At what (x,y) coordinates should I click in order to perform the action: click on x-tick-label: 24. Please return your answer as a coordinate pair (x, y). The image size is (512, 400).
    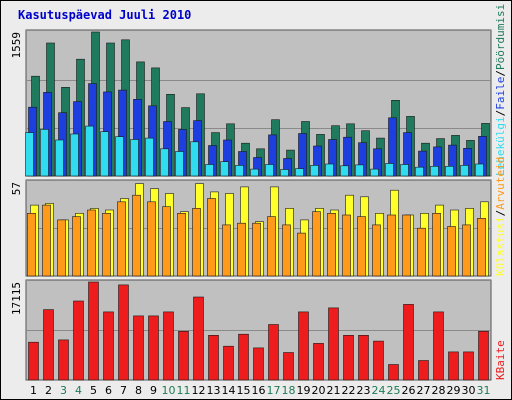
    Looking at the image, I should click on (379, 390).